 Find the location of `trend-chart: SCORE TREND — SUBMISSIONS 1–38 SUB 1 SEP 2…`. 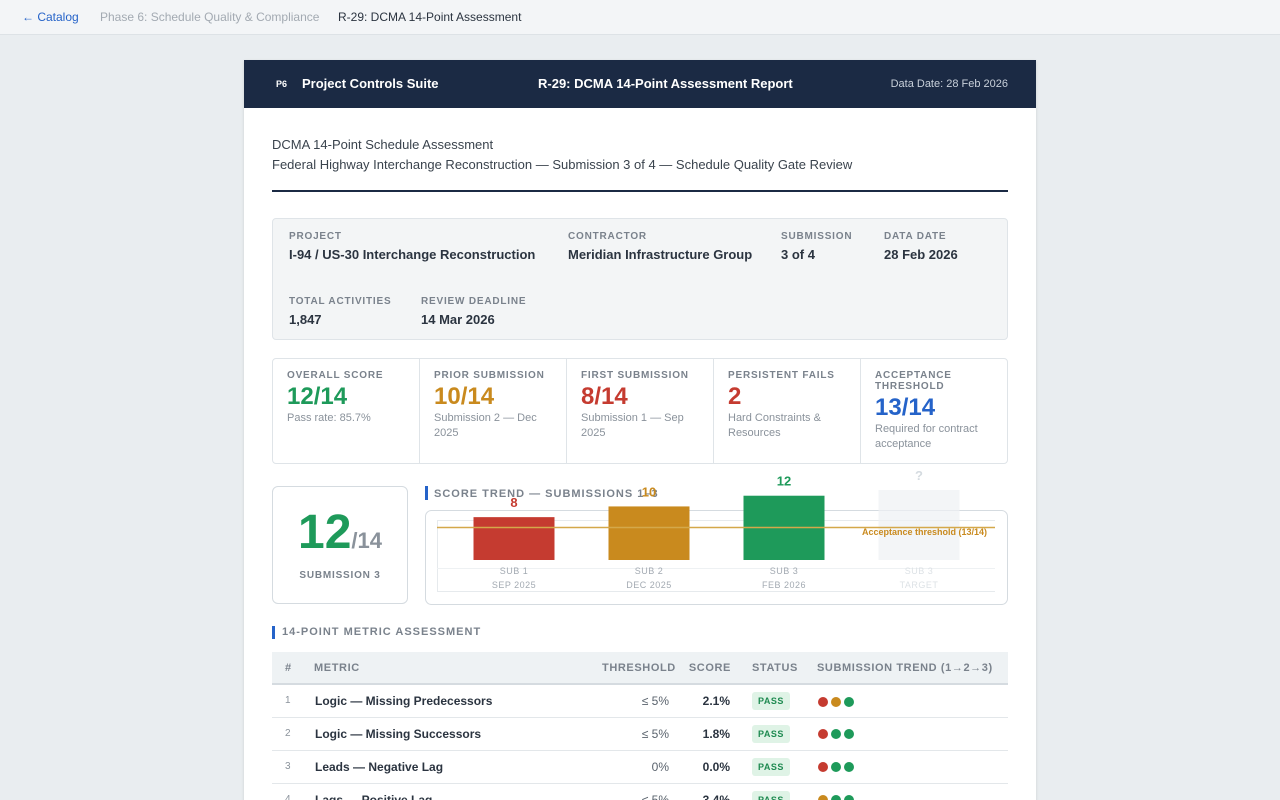

trend-chart: SCORE TREND — SUBMISSIONS 1–38 SUB 1 SEP 2… is located at coordinates (716, 537).